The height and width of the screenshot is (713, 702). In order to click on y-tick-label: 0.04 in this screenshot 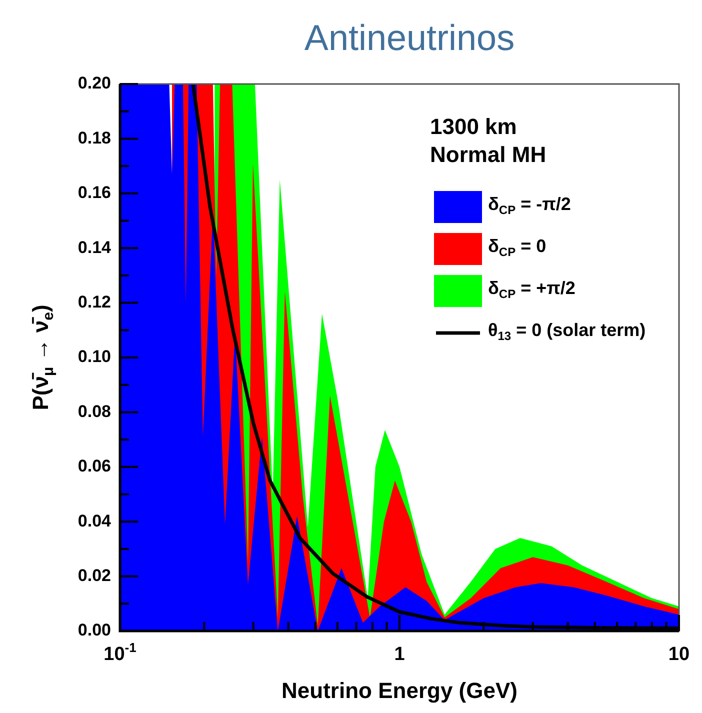, I will do `click(95, 520)`.